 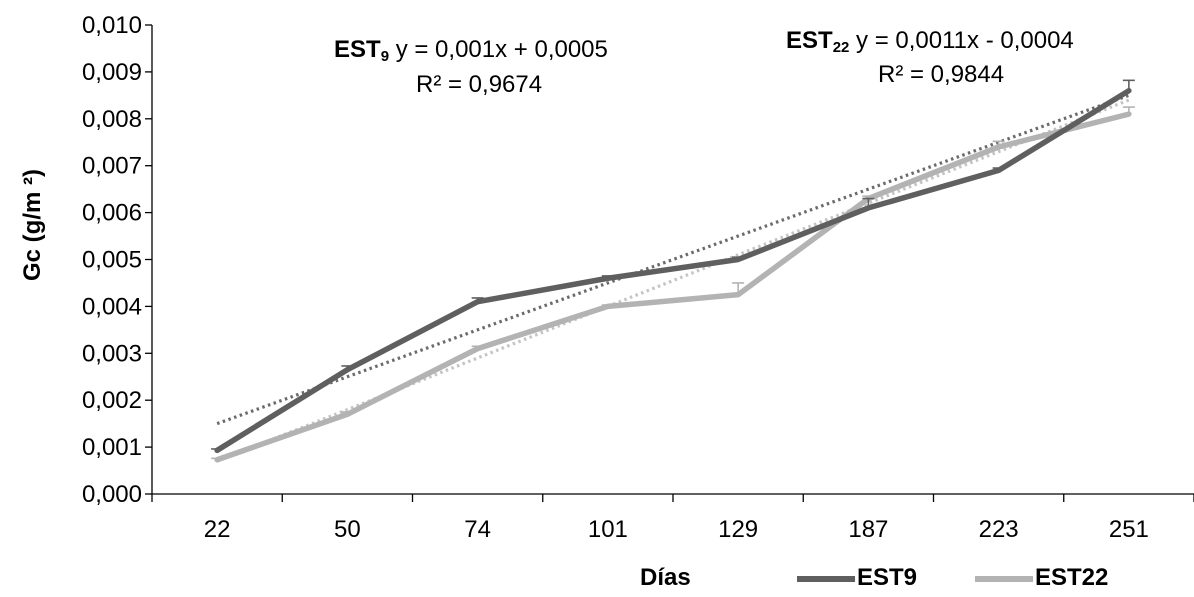 I want to click on y-tick-label: 0,002, so click(x=112, y=400).